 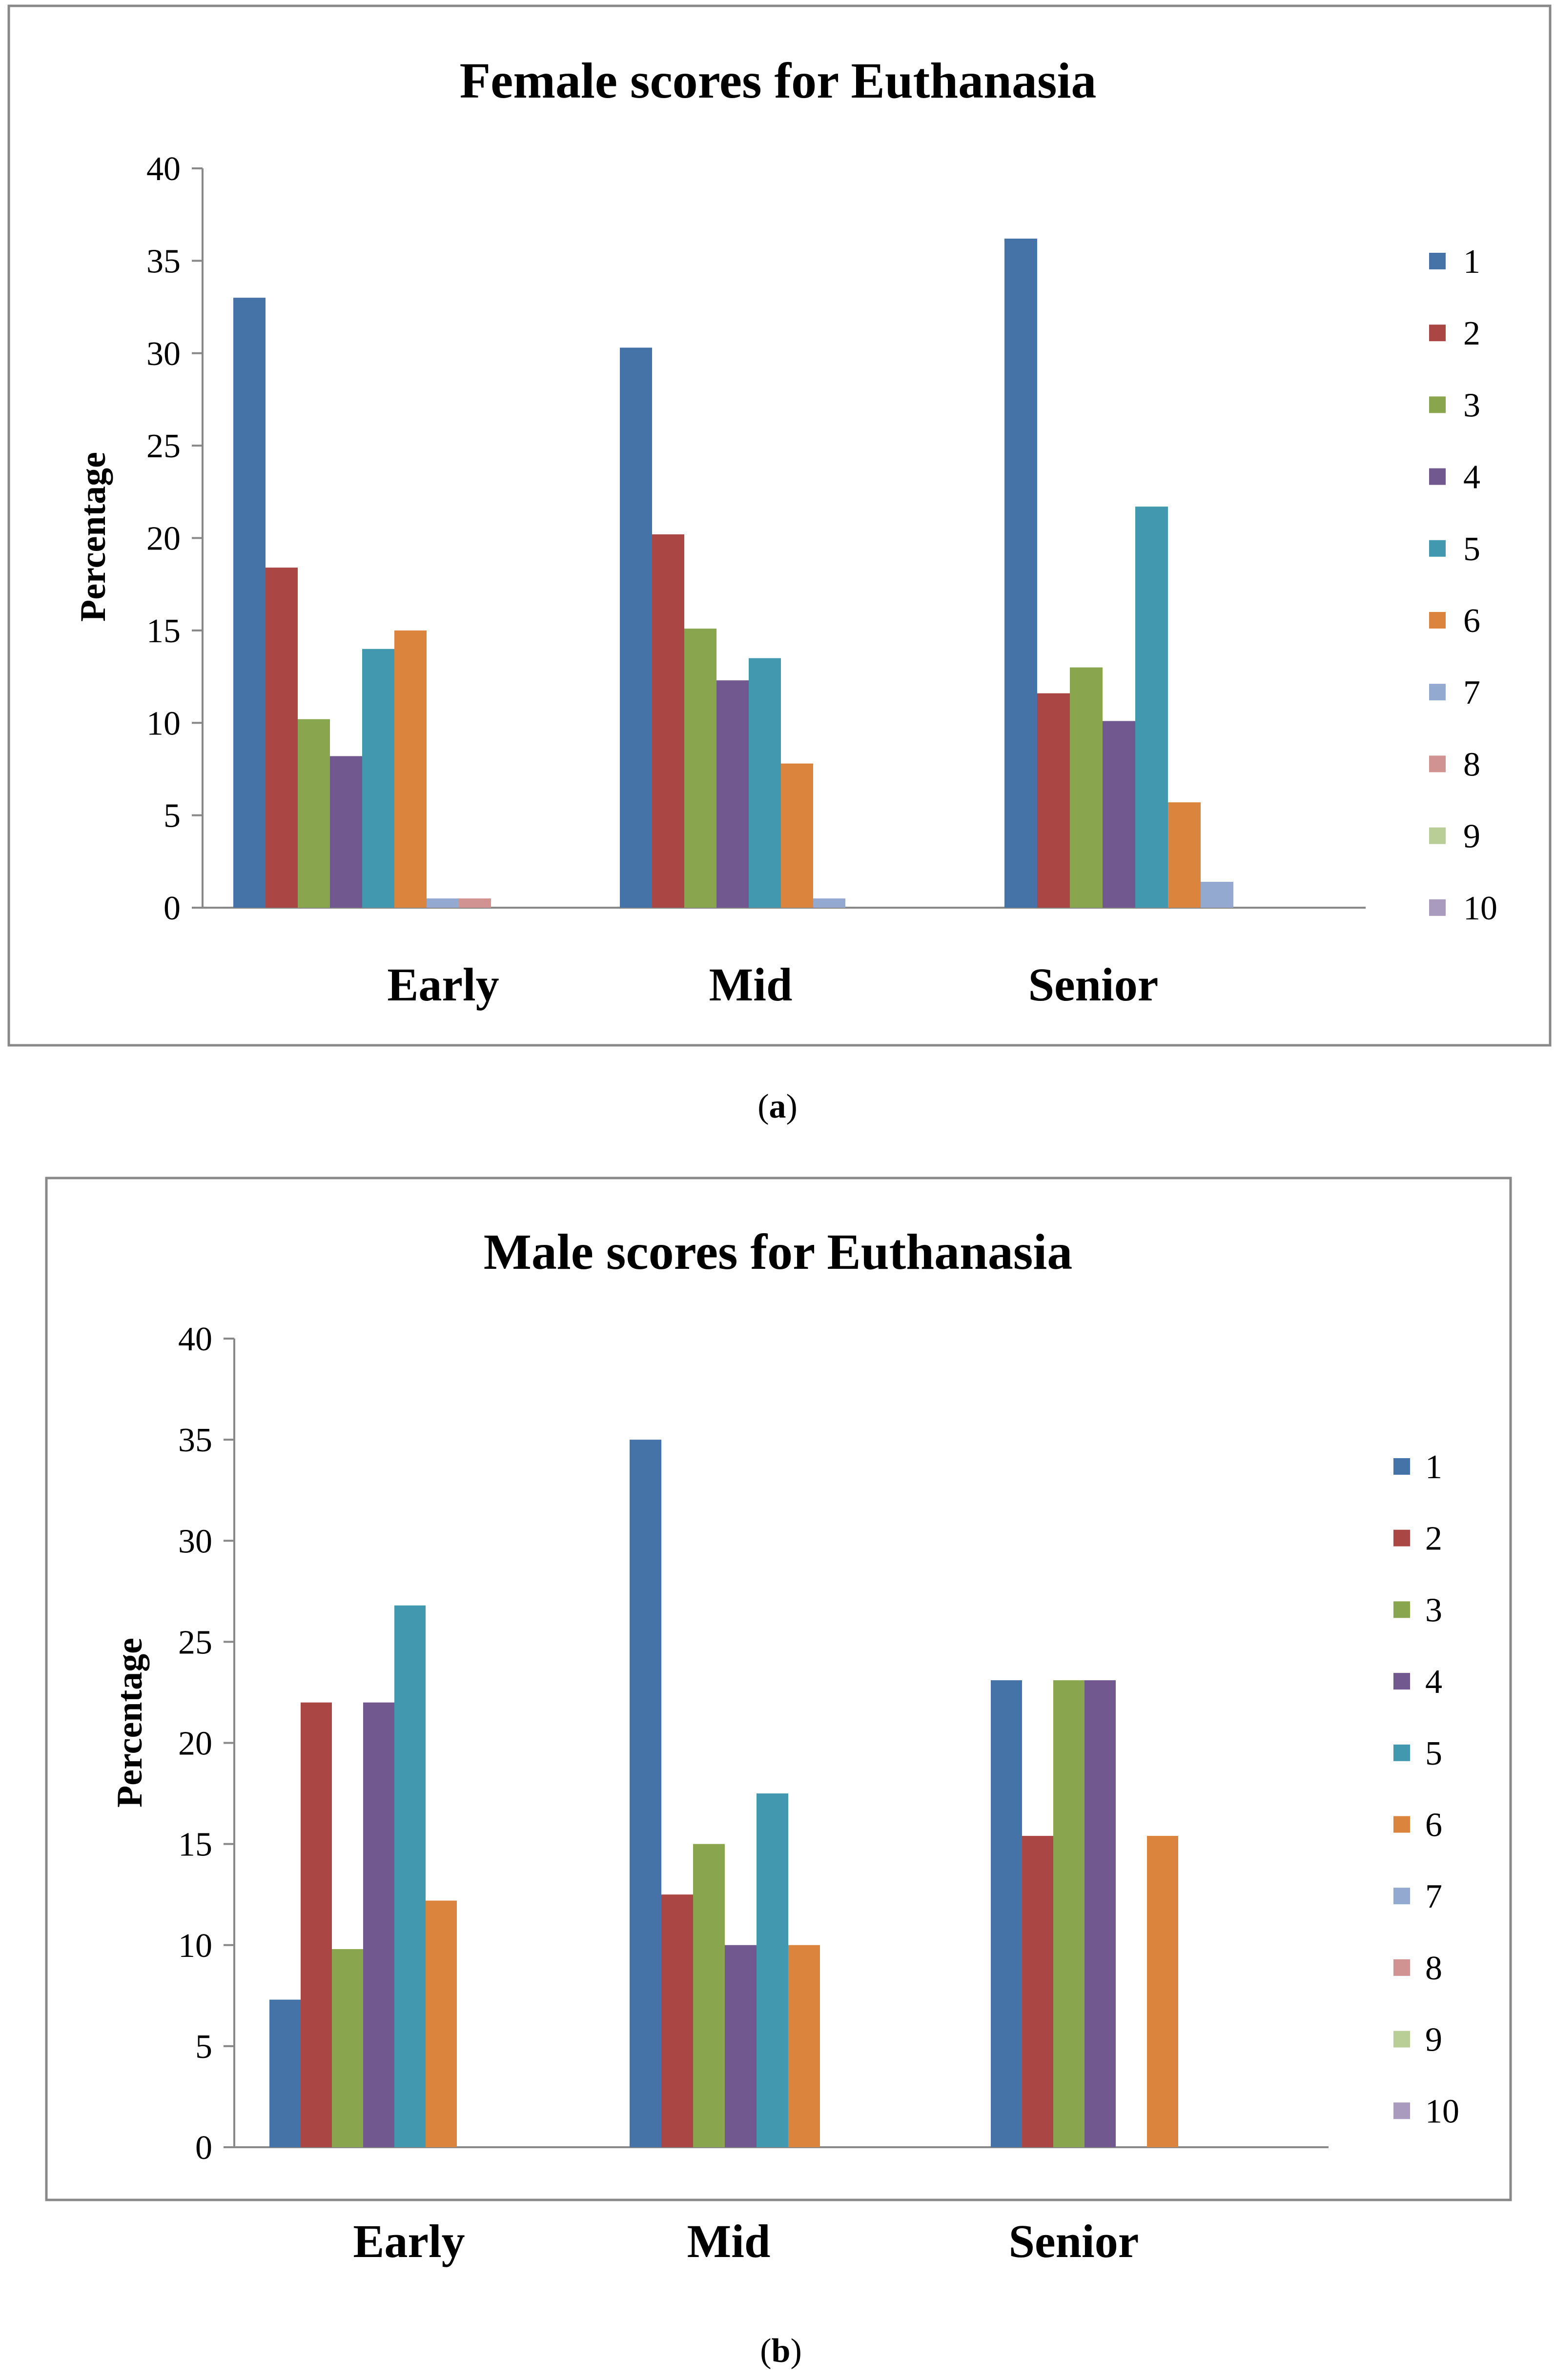 I want to click on female-y-tick-label: 30, so click(x=163, y=354).